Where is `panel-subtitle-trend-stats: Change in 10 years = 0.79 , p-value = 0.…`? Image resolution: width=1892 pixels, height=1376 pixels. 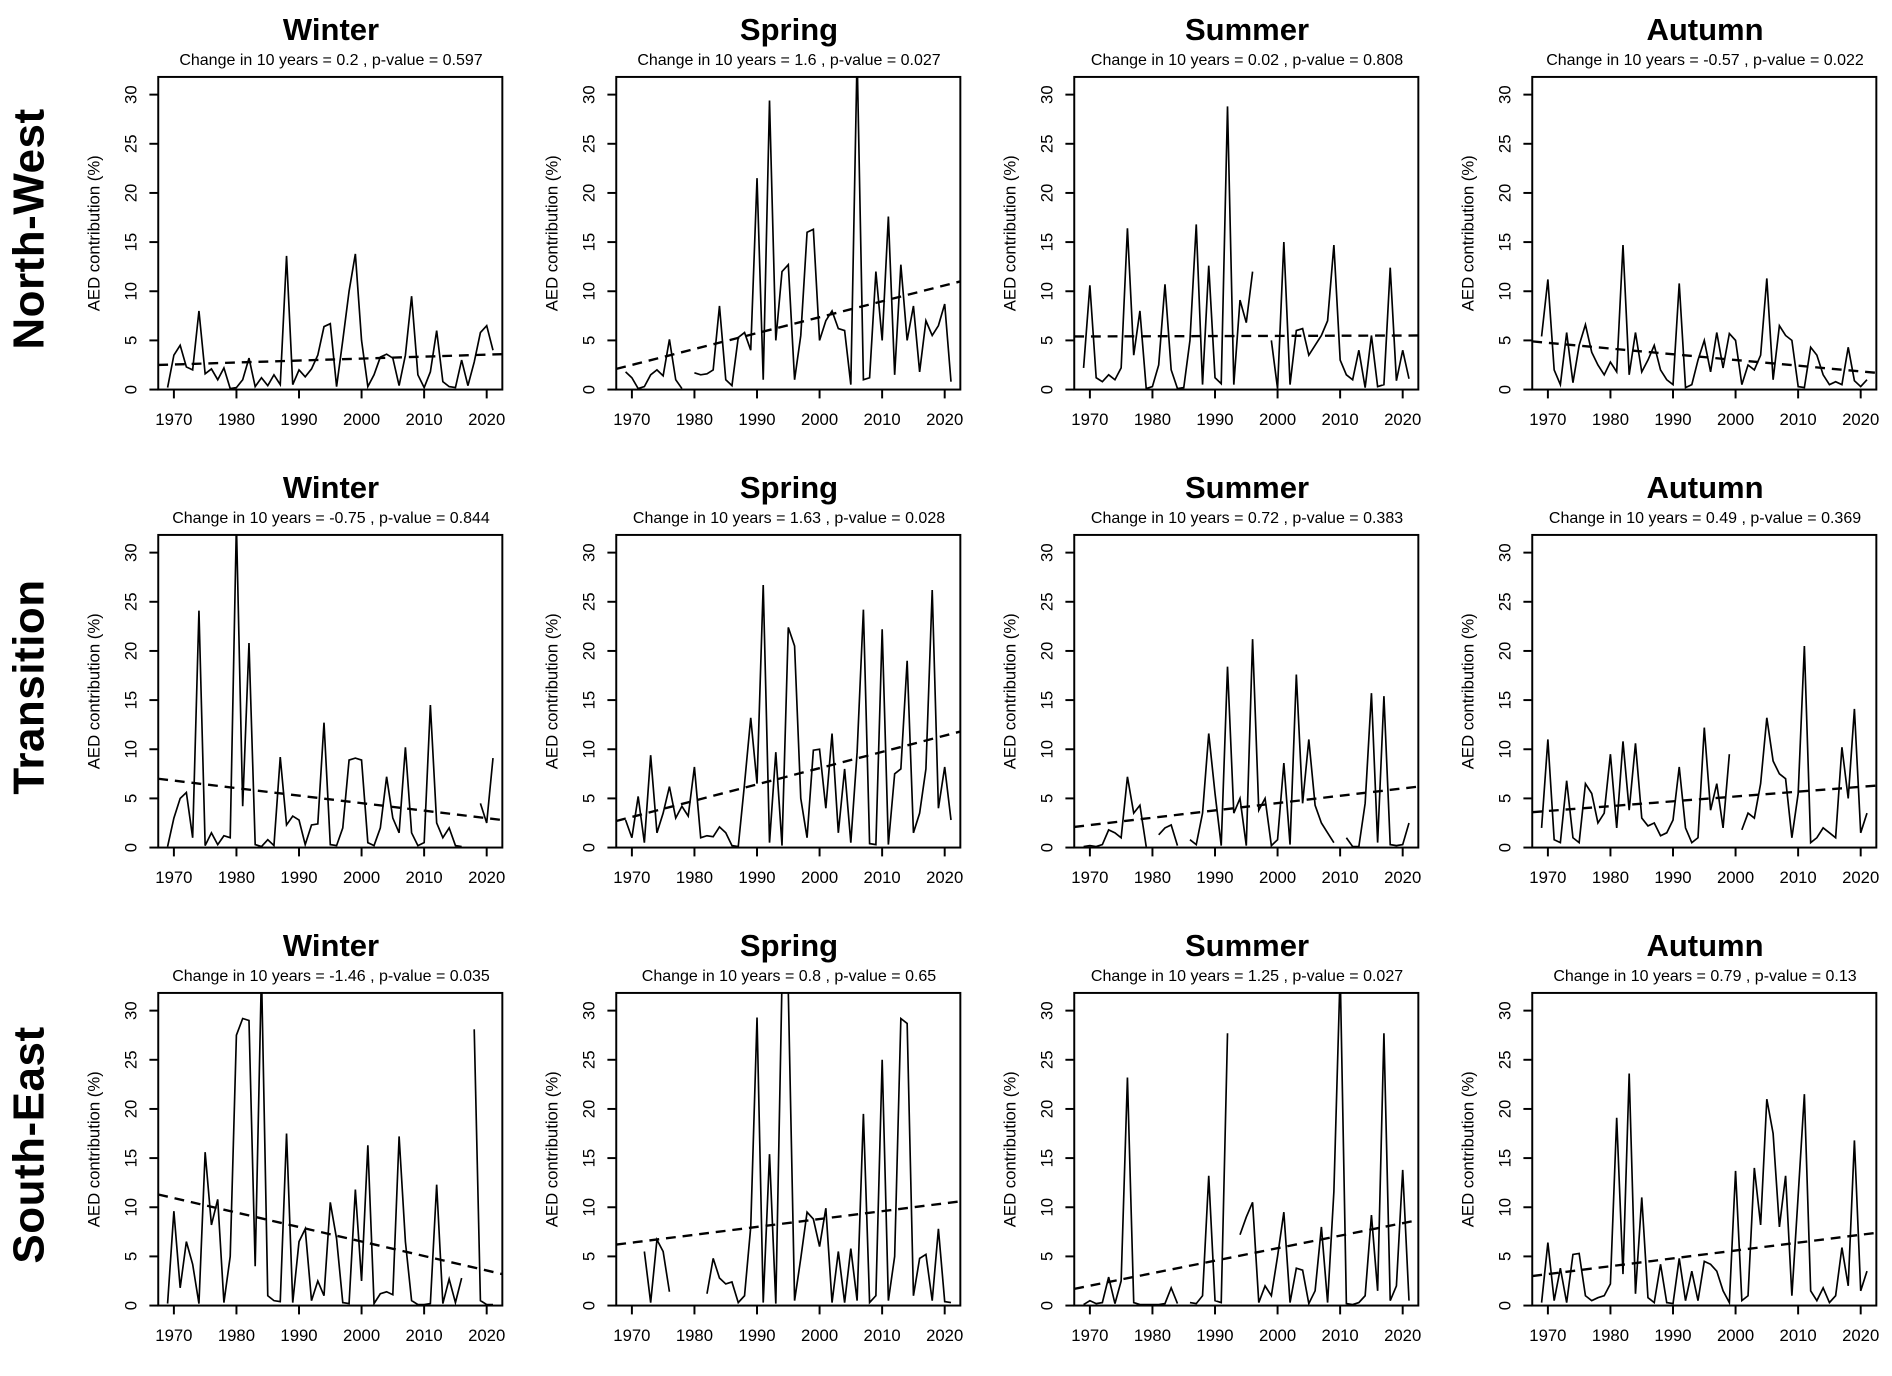
panel-subtitle-trend-stats: Change in 10 years = 0.79 , p-value = 0.… is located at coordinates (1705, 976).